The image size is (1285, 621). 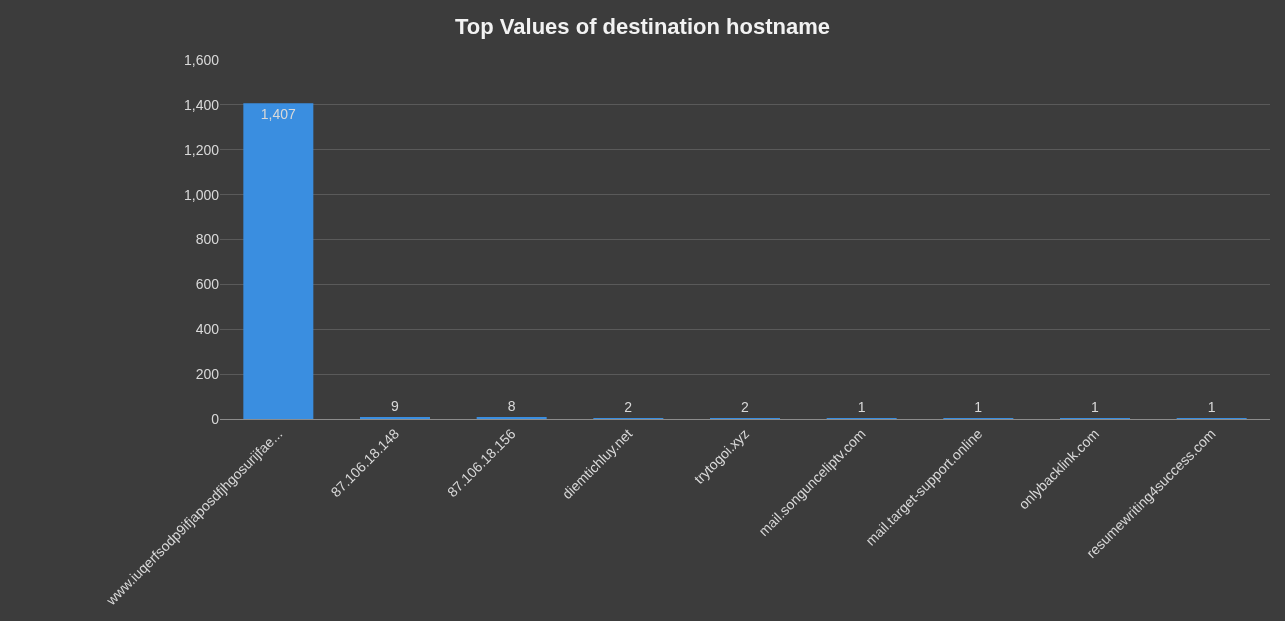 What do you see at coordinates (201, 104) in the screenshot?
I see `y-tick-label: 1,400` at bounding box center [201, 104].